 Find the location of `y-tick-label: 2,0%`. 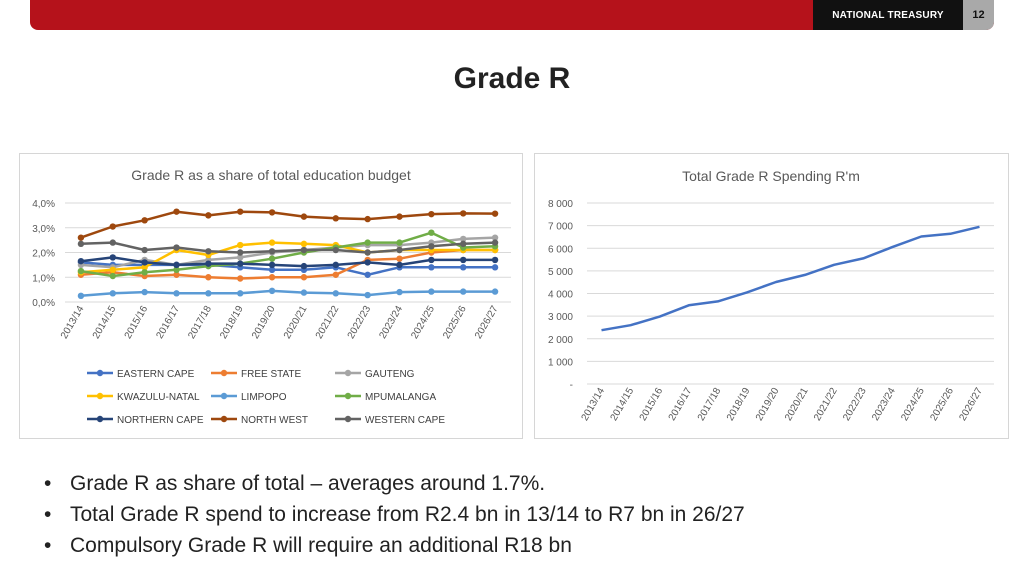

y-tick-label: 2,0% is located at coordinates (43, 254).